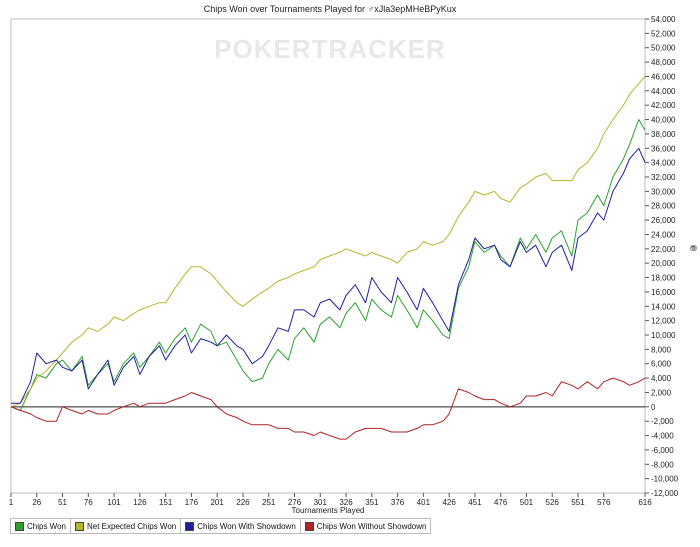 The width and height of the screenshot is (700, 547). What do you see at coordinates (663, 234) in the screenshot?
I see `y-tick-label: 24,000` at bounding box center [663, 234].